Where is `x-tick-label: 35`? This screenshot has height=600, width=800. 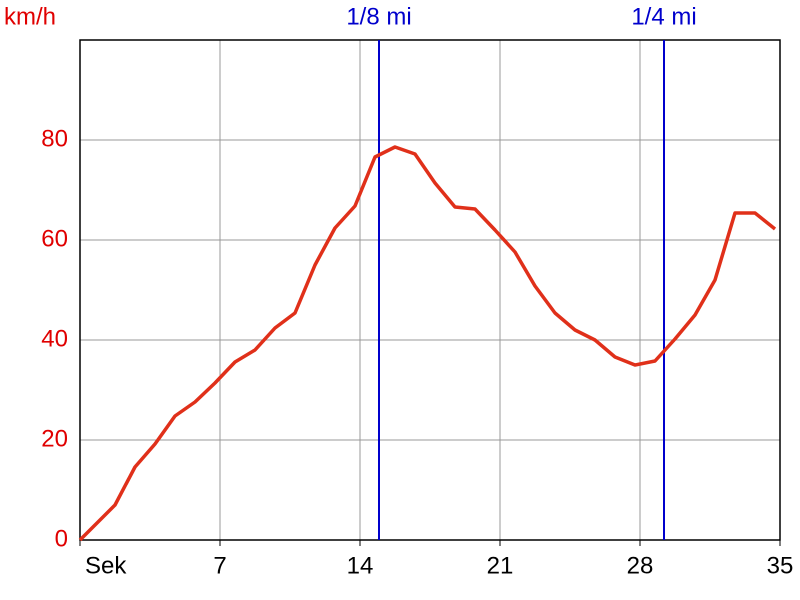 x-tick-label: 35 is located at coordinates (780, 565).